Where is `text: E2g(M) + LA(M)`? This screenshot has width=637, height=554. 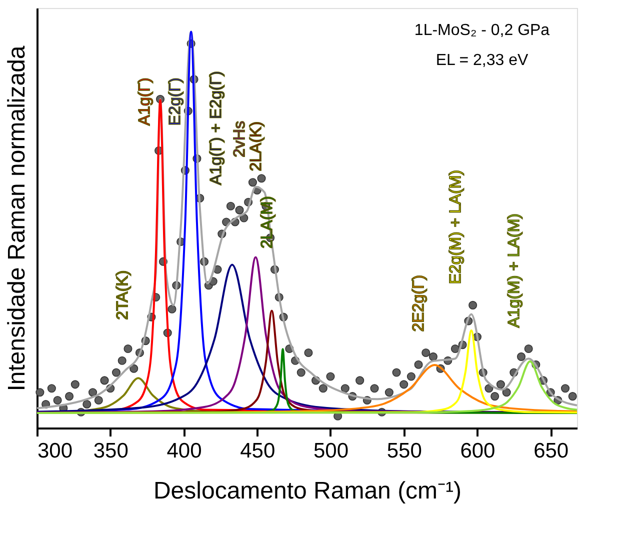 text: E2g(M) + LA(M) is located at coordinates (455, 227).